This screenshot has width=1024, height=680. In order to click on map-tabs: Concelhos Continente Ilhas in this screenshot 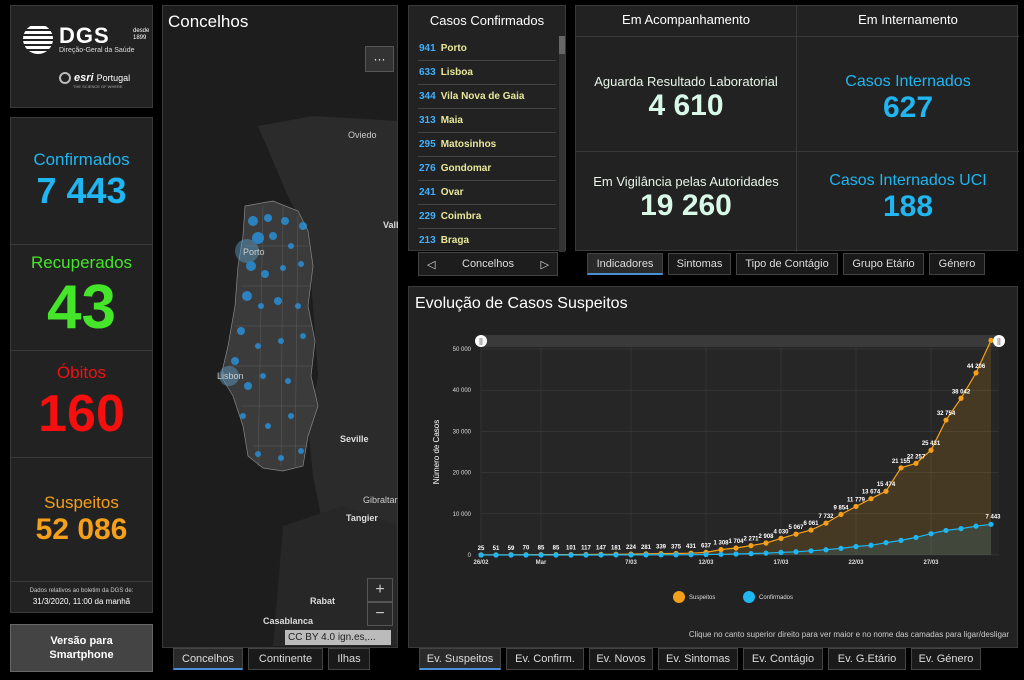, I will do `click(271, 659)`.